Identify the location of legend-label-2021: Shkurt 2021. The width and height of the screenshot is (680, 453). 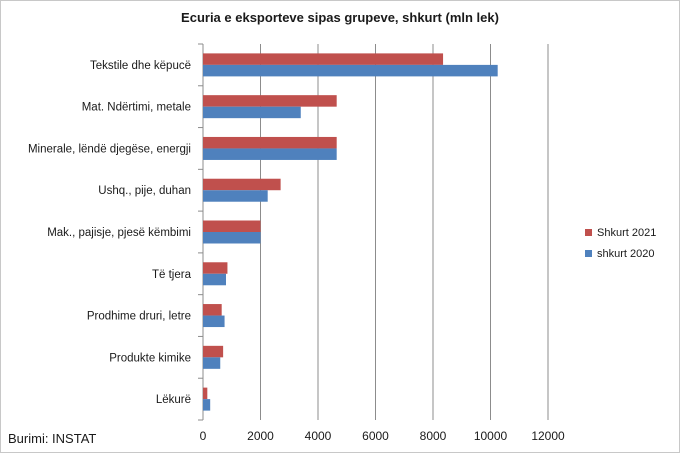
(627, 232).